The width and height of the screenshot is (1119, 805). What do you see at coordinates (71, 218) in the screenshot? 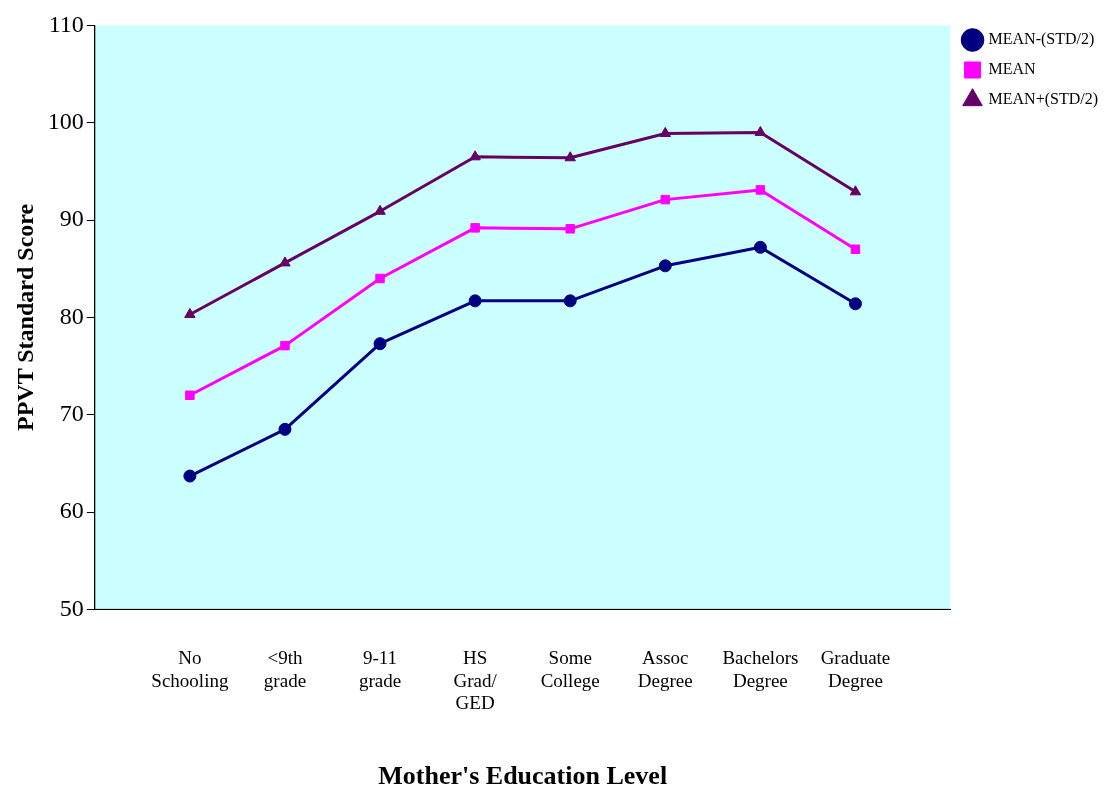
I see `y-tick-label: 90` at bounding box center [71, 218].